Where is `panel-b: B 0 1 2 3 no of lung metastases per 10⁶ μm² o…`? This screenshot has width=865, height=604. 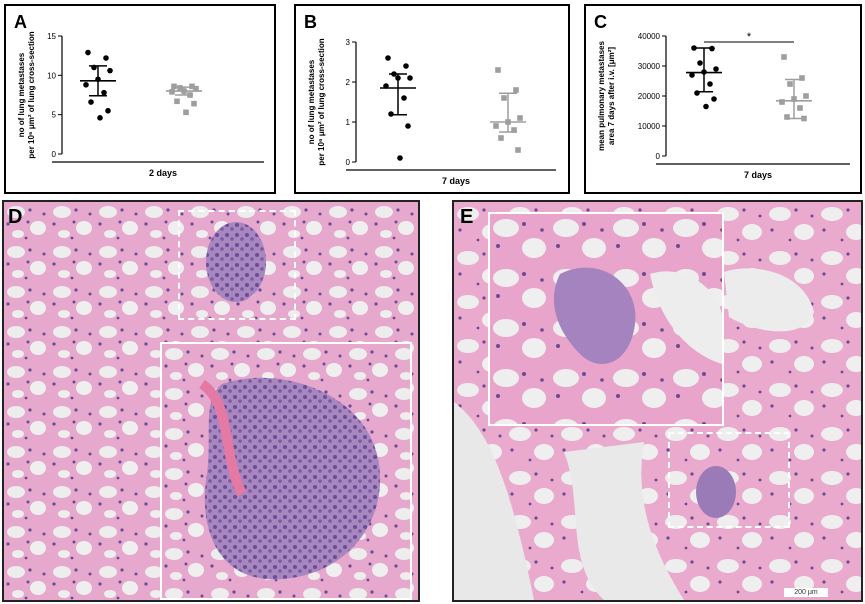
panel-b: B 0 1 2 3 no of lung metastases per 10⁶ μm² o… is located at coordinates (432, 99).